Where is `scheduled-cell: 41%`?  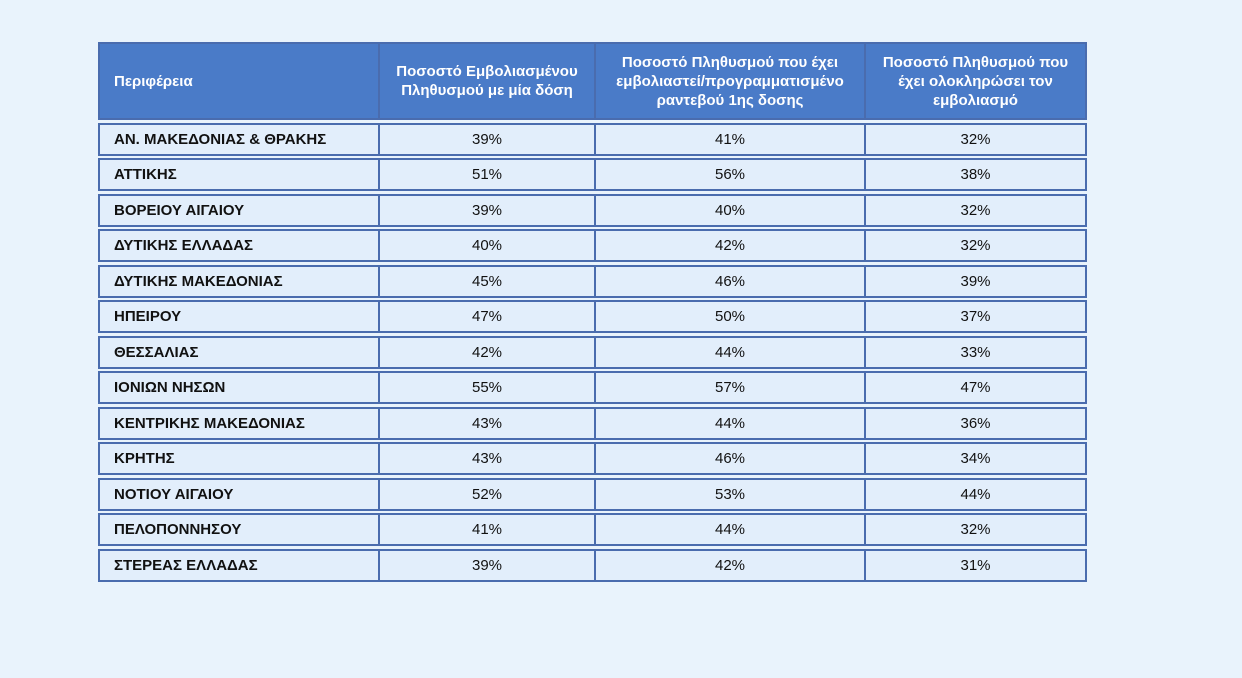
scheduled-cell: 41% is located at coordinates (729, 139).